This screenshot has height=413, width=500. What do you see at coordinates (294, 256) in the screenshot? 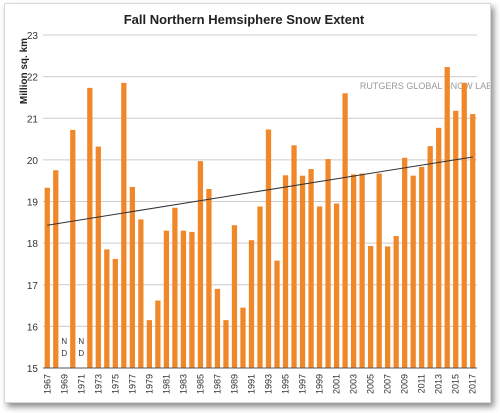
I see `bar-1996` at bounding box center [294, 256].